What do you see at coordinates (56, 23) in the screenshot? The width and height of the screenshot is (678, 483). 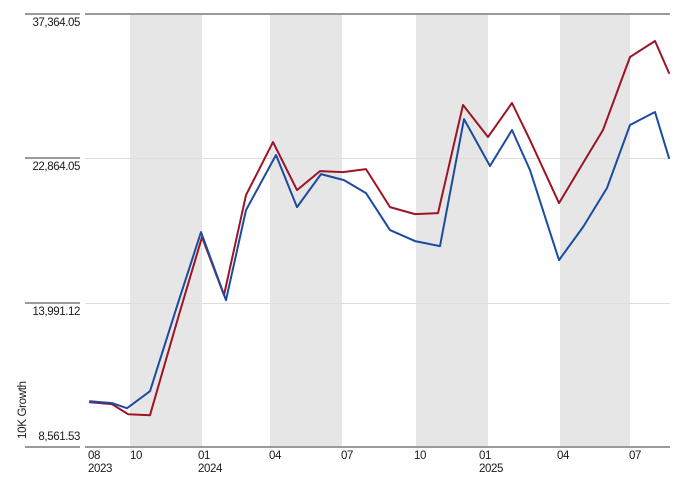 I see `y-axis-label: 37,364.05` at bounding box center [56, 23].